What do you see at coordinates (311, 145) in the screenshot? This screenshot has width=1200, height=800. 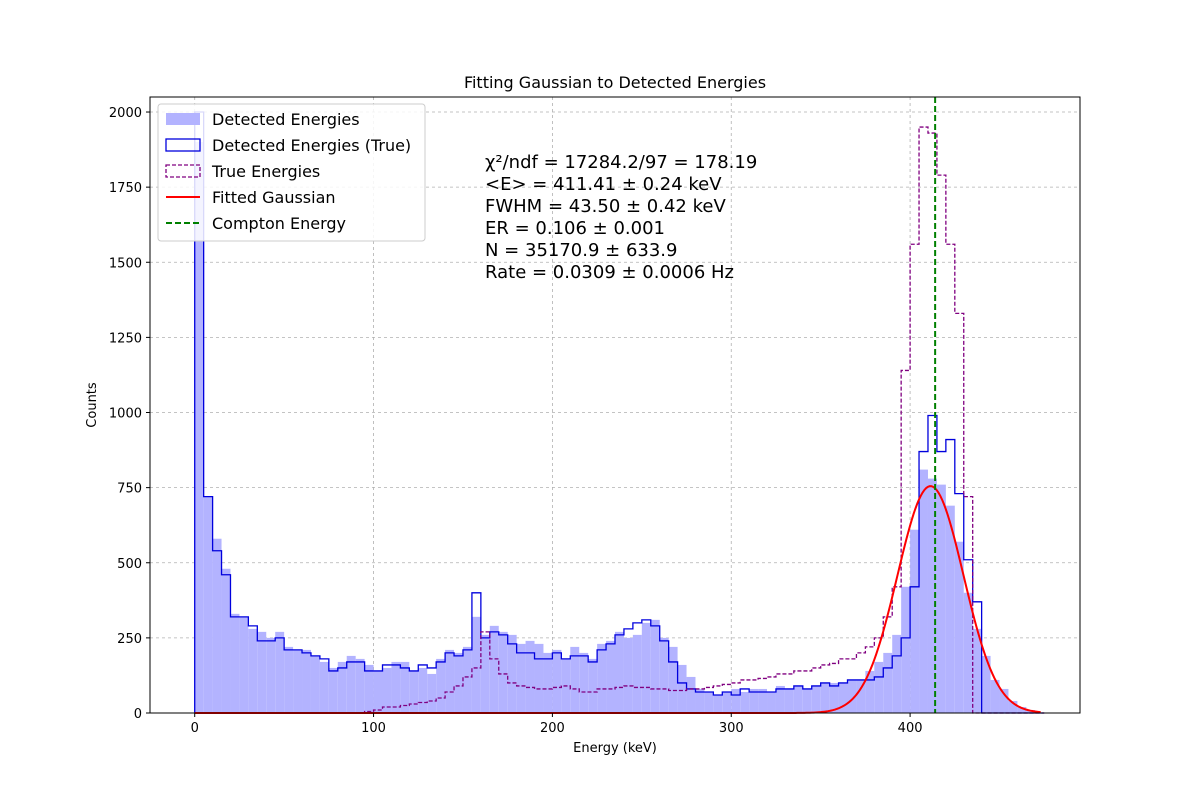 I see `legend-label: Detected Energies (True)` at bounding box center [311, 145].